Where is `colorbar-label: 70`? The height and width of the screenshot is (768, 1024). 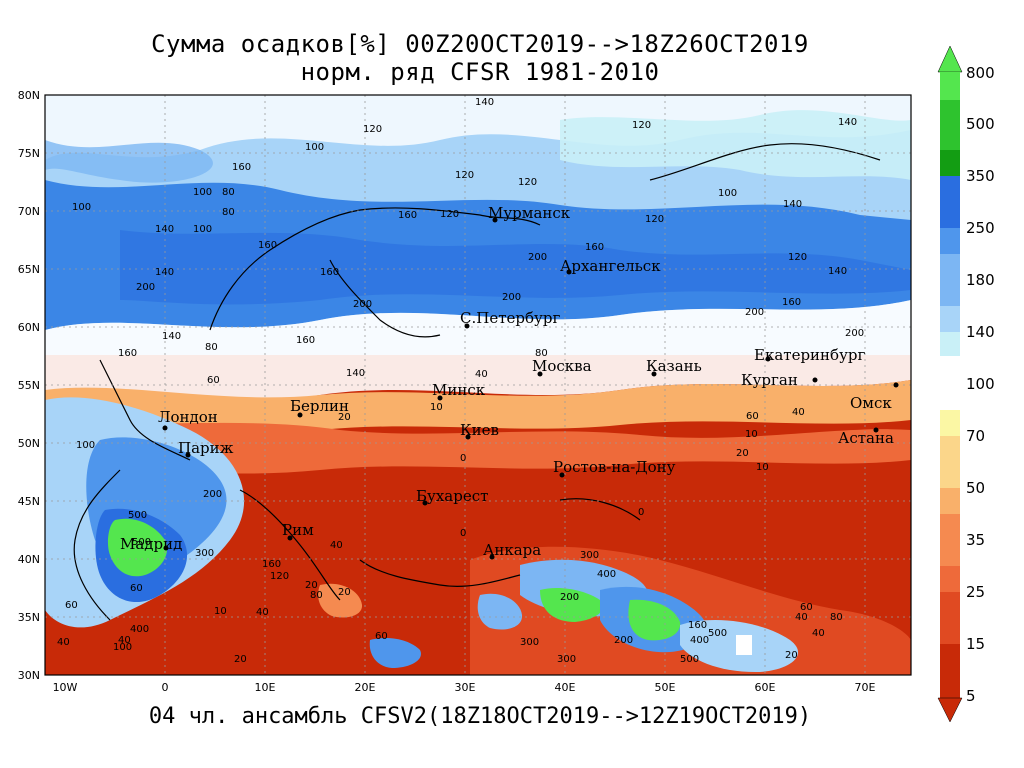 colorbar-label: 70 is located at coordinates (975, 436).